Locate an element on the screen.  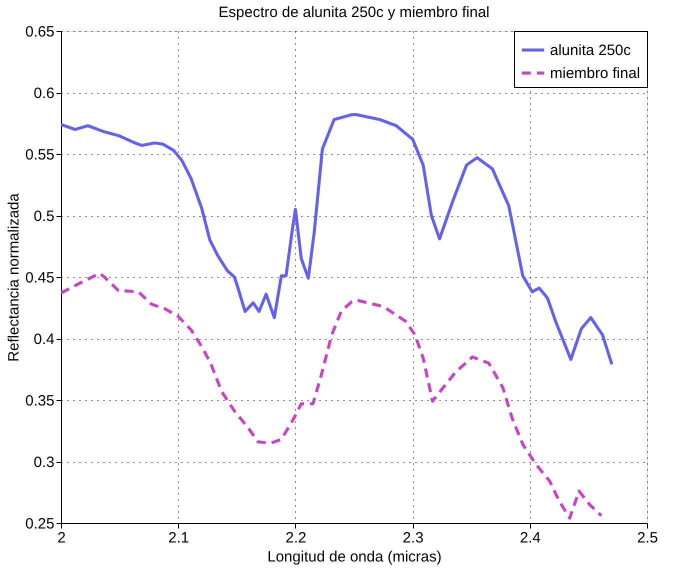
y-tick-label: 0.45 is located at coordinates (39, 278).